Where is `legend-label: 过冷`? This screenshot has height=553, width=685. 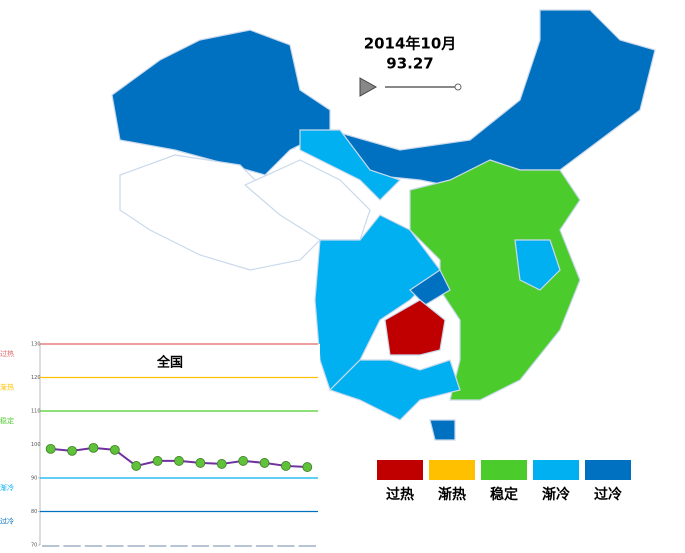
legend-label: 过冷 is located at coordinates (608, 494).